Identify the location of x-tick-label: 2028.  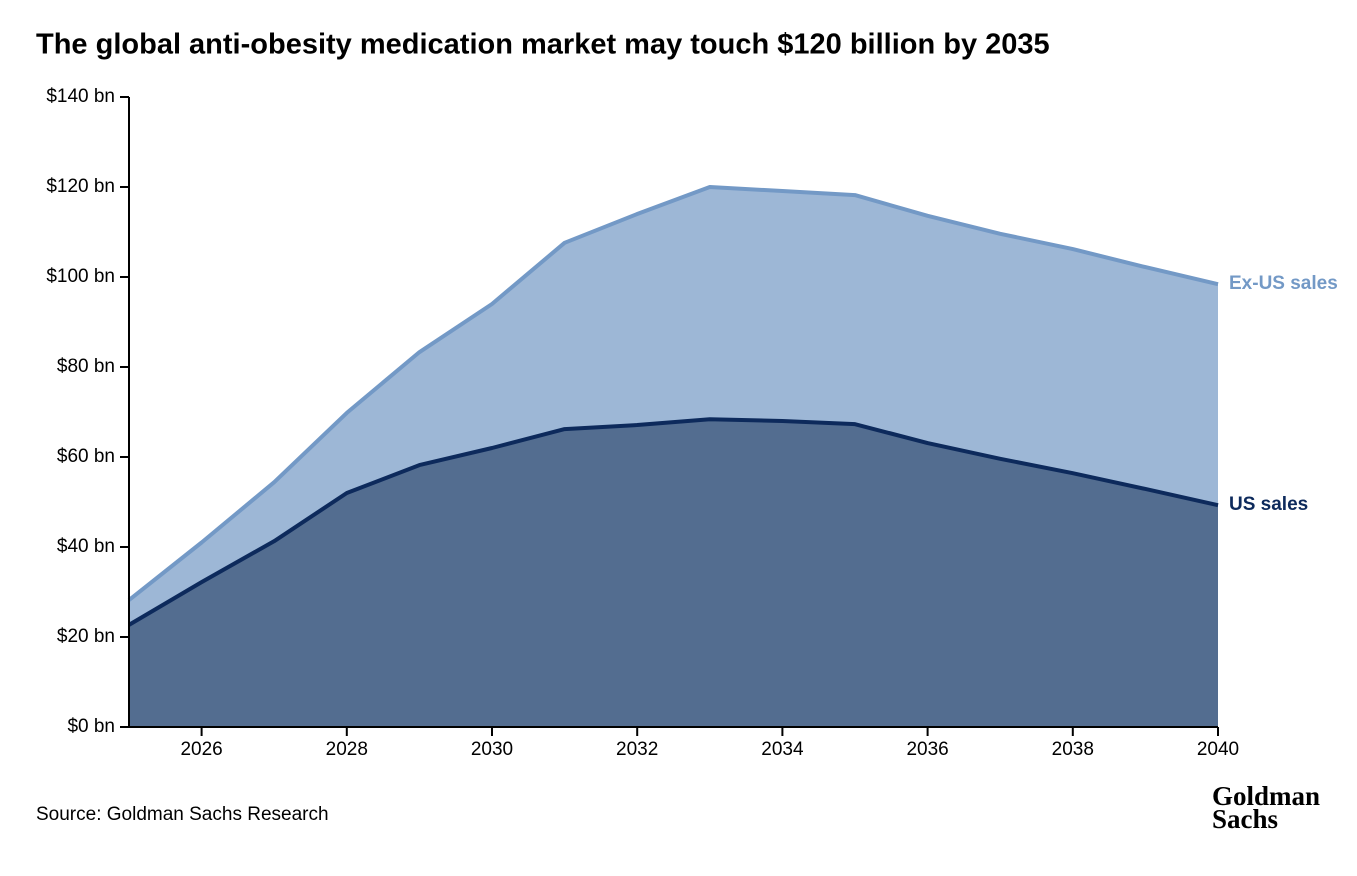
(347, 749).